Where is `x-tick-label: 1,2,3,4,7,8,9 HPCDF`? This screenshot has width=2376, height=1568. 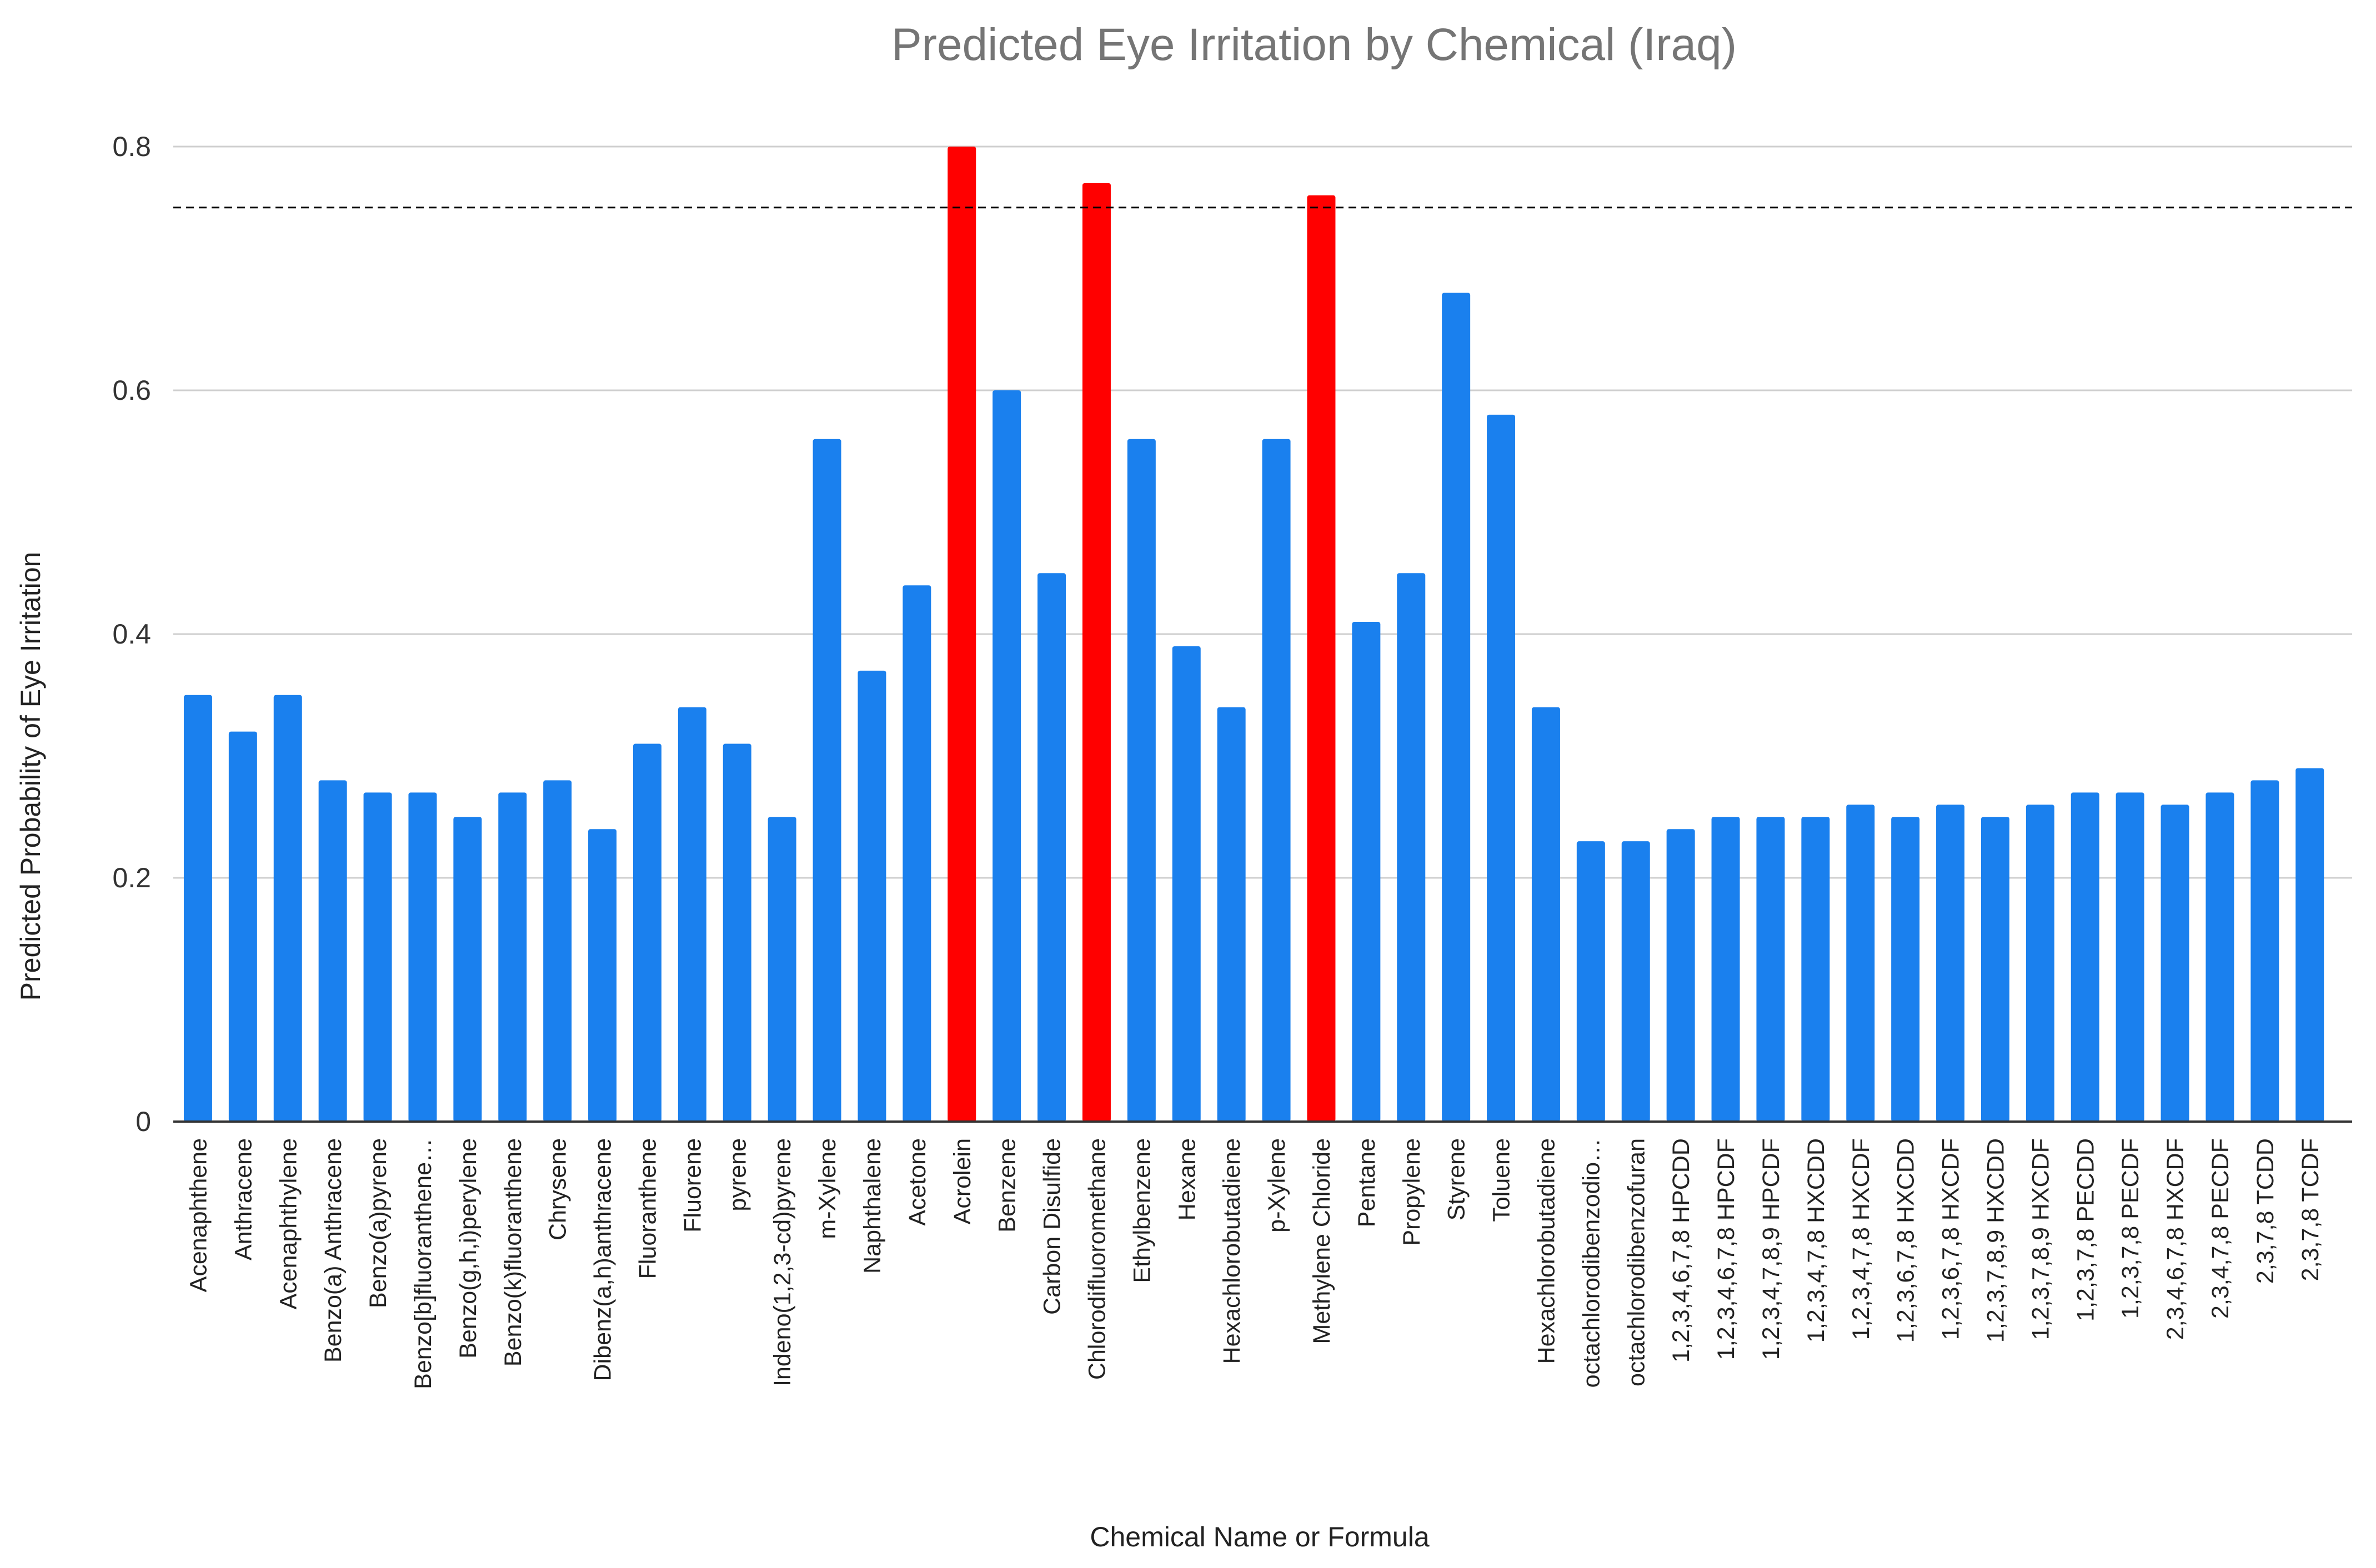
x-tick-label: 1,2,3,4,7,8,9 HPCDF is located at coordinates (1771, 1249).